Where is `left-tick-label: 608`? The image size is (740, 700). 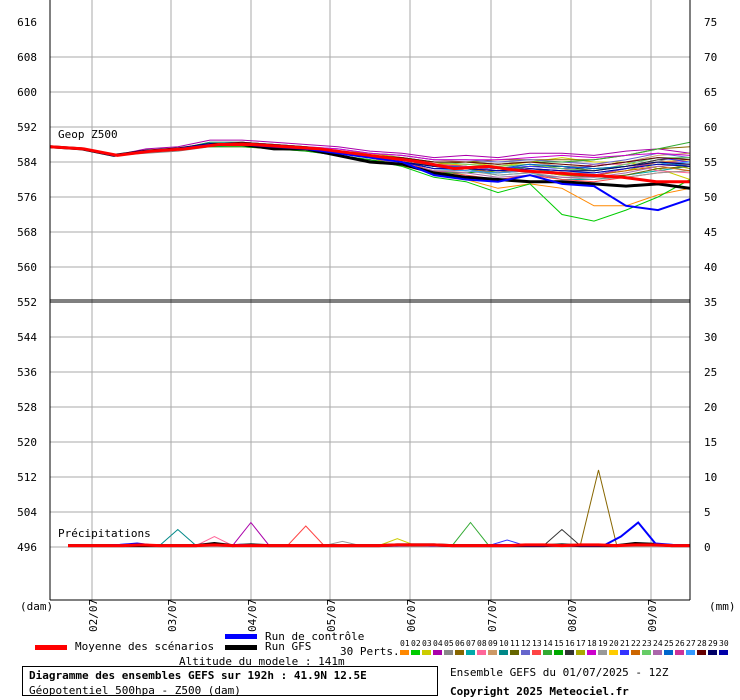
left-tick-label: 608 is located at coordinates (27, 57).